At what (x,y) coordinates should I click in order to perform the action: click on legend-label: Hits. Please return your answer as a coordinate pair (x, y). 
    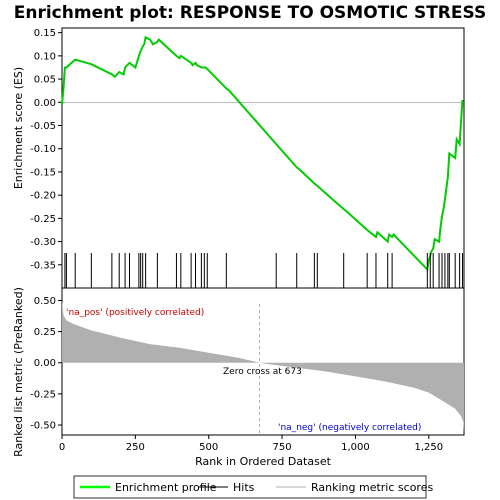
    Looking at the image, I should click on (244, 487).